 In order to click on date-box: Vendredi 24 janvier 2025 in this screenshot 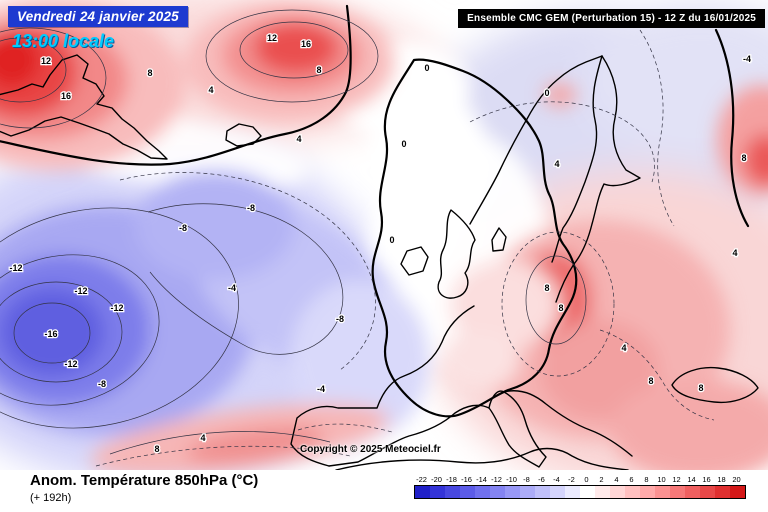, I will do `click(98, 16)`.